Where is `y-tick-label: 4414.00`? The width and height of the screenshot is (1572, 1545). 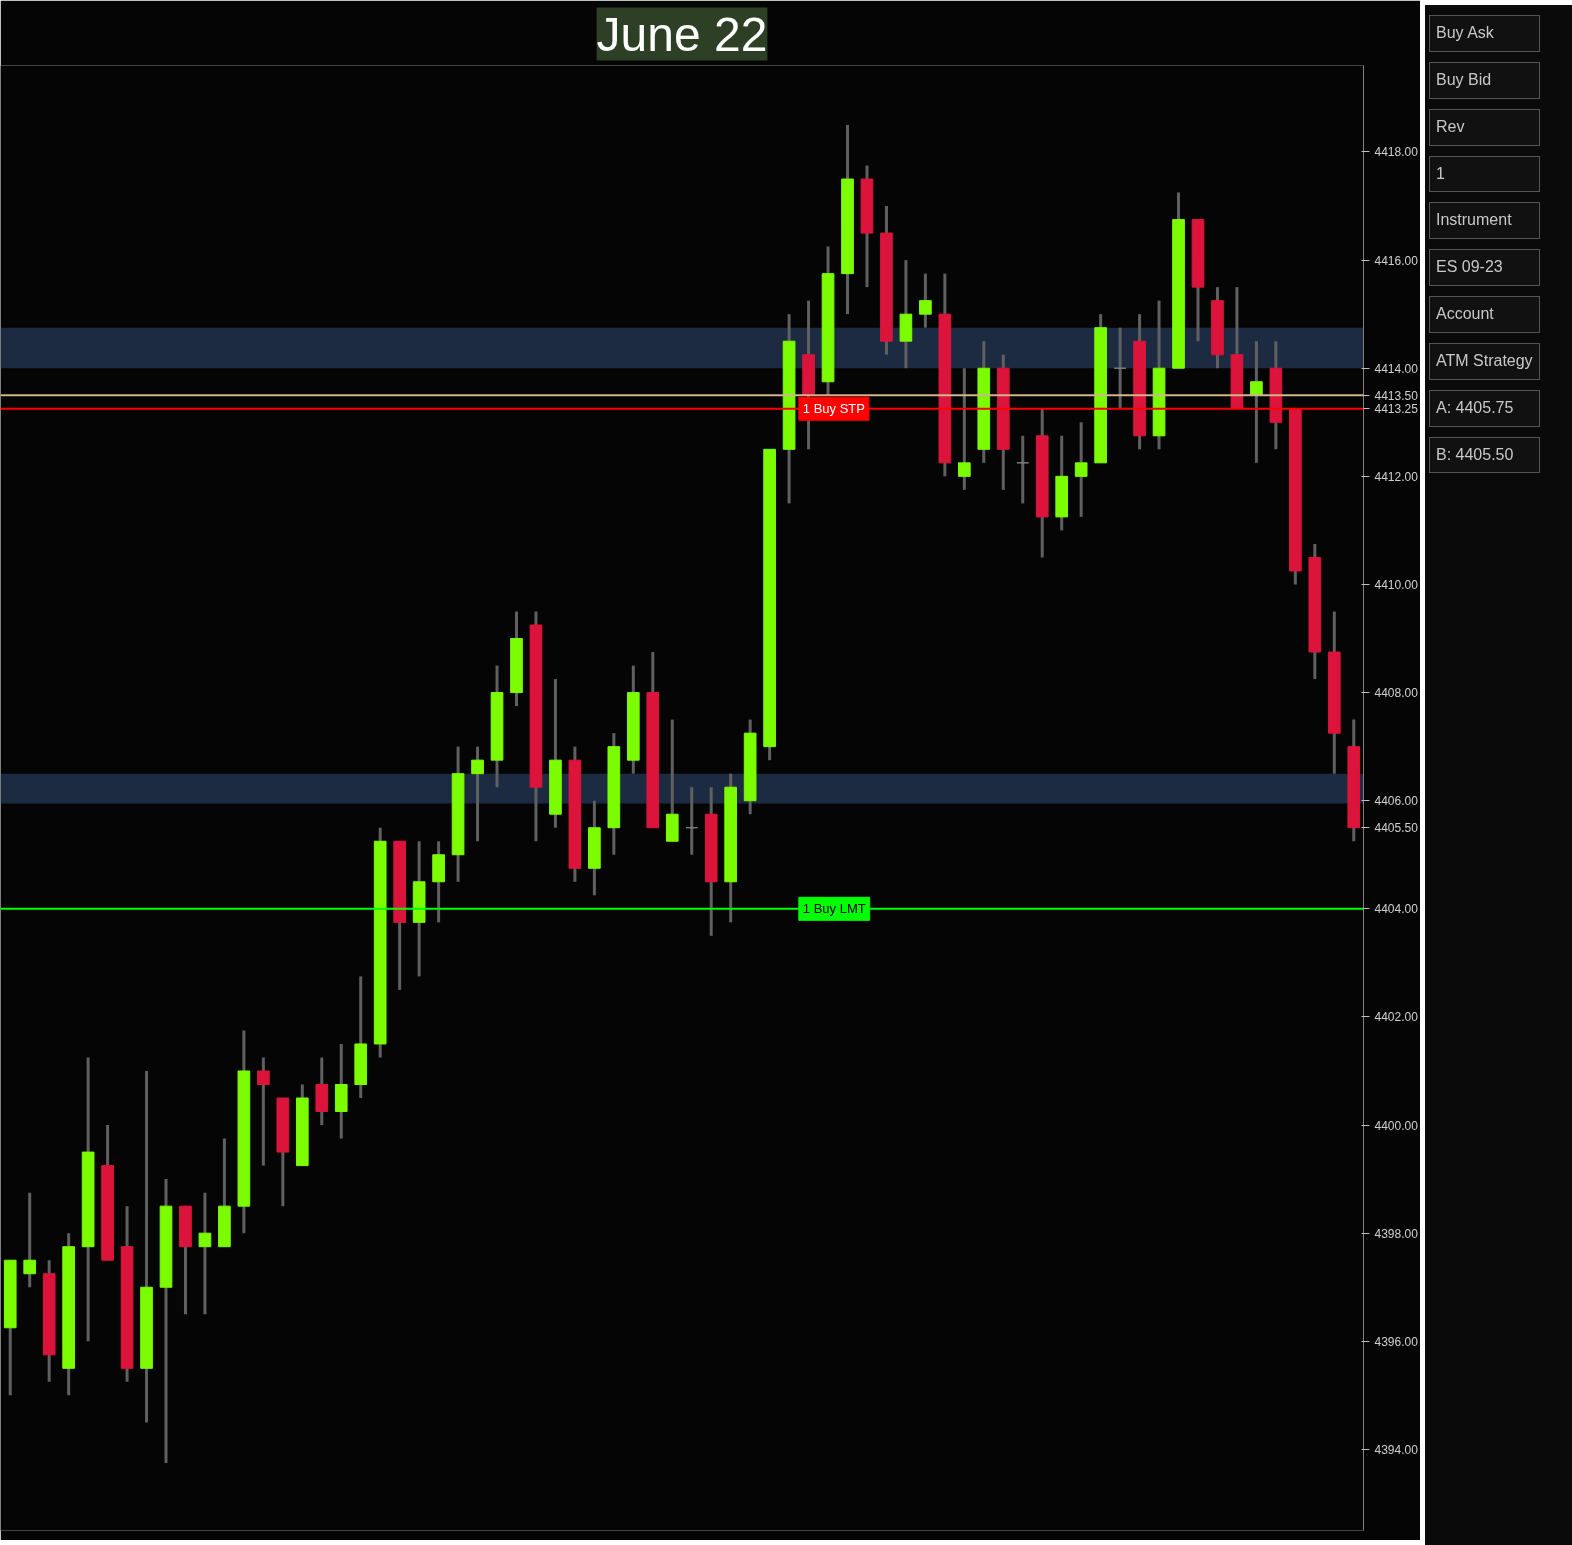
y-tick-label: 4414.00 is located at coordinates (1396, 368).